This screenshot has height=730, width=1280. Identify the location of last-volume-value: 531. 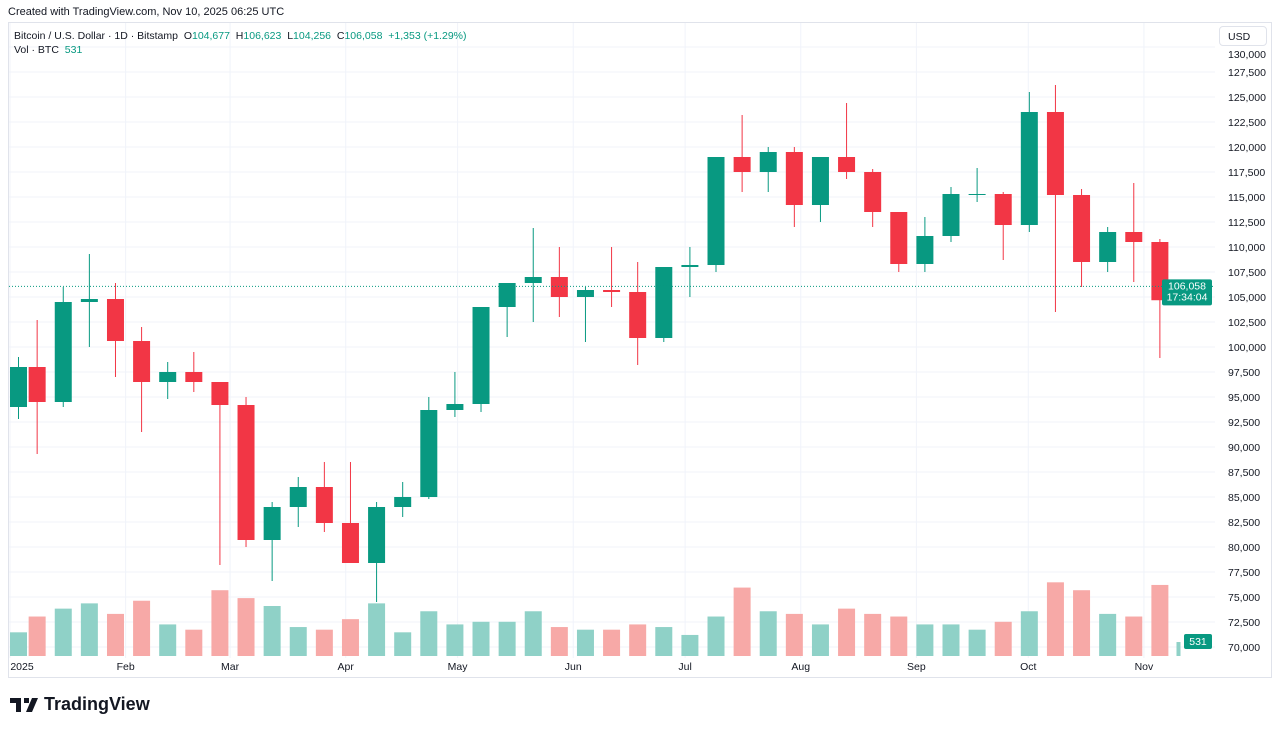
(1198, 642).